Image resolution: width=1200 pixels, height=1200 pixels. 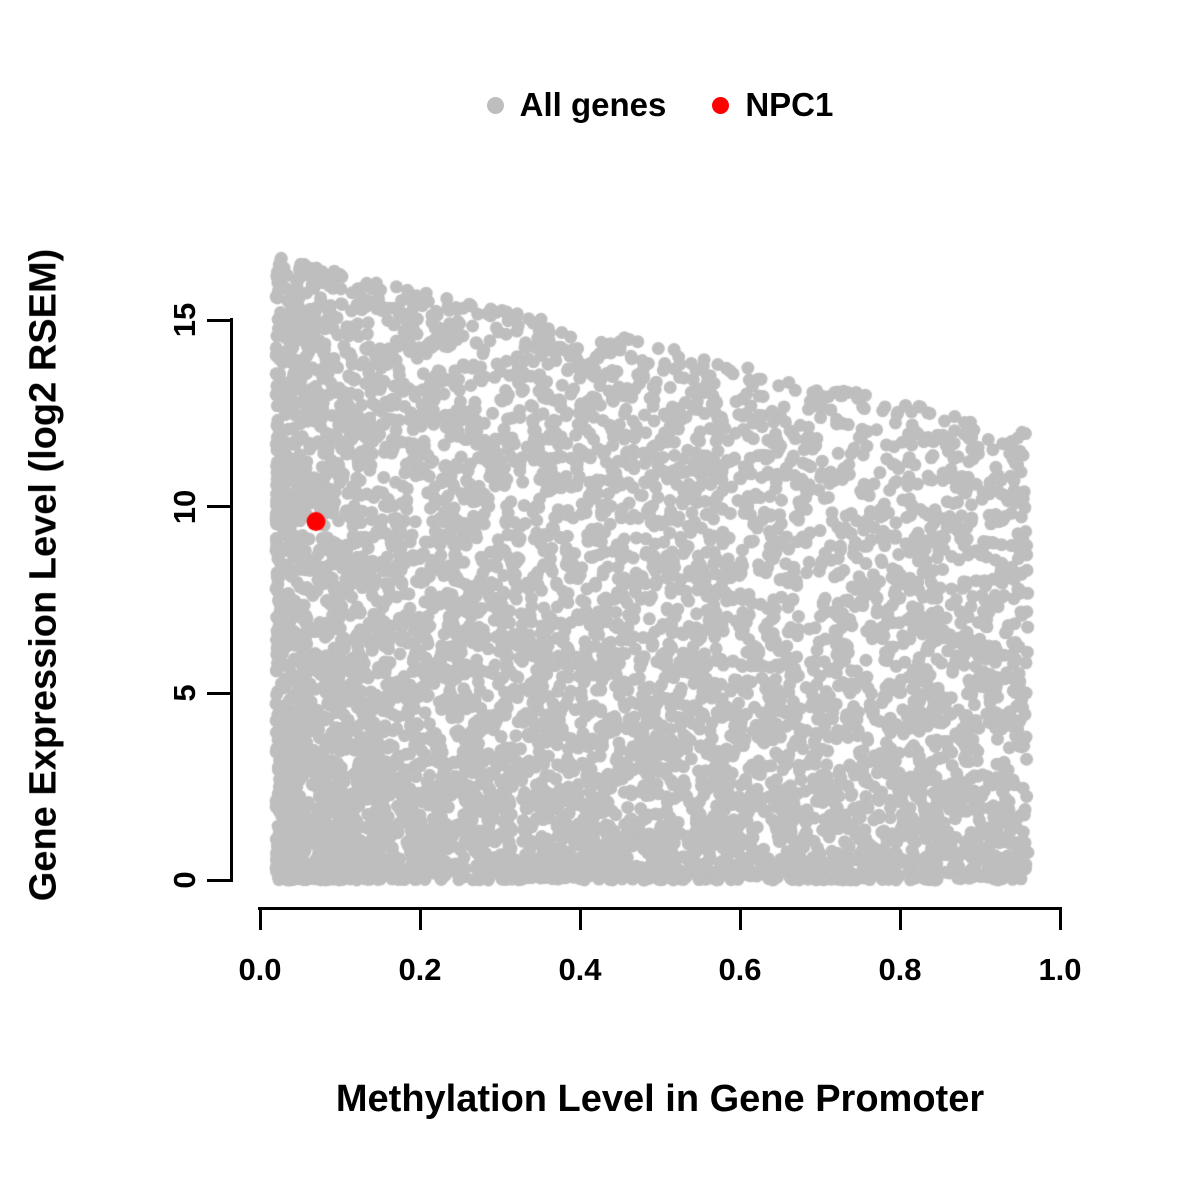 I want to click on legend-item-npc1: NPC1, so click(x=772, y=105).